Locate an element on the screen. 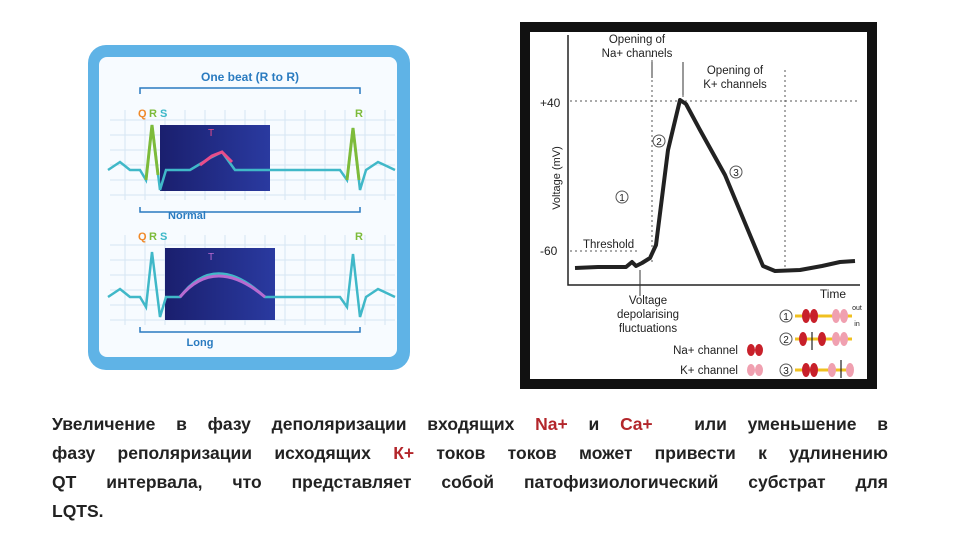  annotation: depolarising is located at coordinates (648, 315).